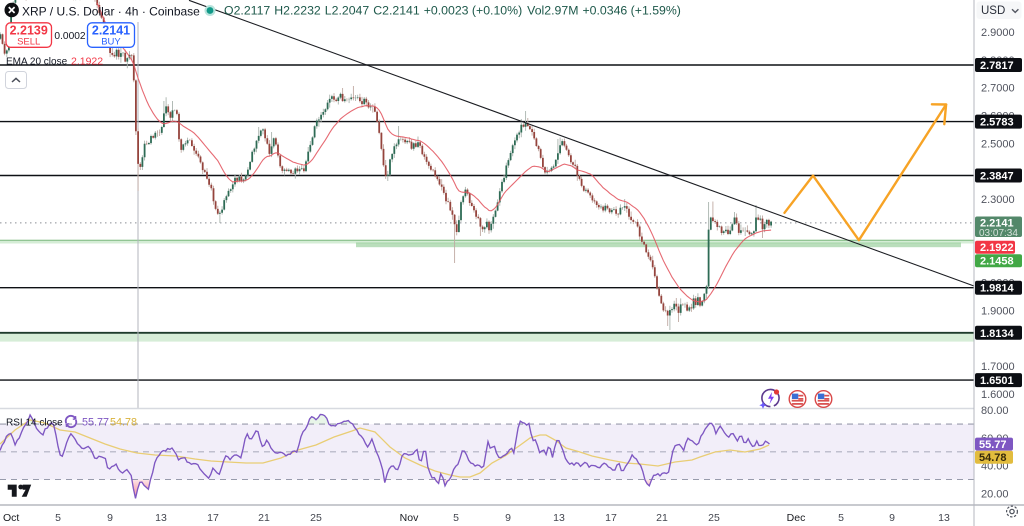 The height and width of the screenshot is (526, 1024). I want to click on svg-text: 2.7817, so click(997, 66).